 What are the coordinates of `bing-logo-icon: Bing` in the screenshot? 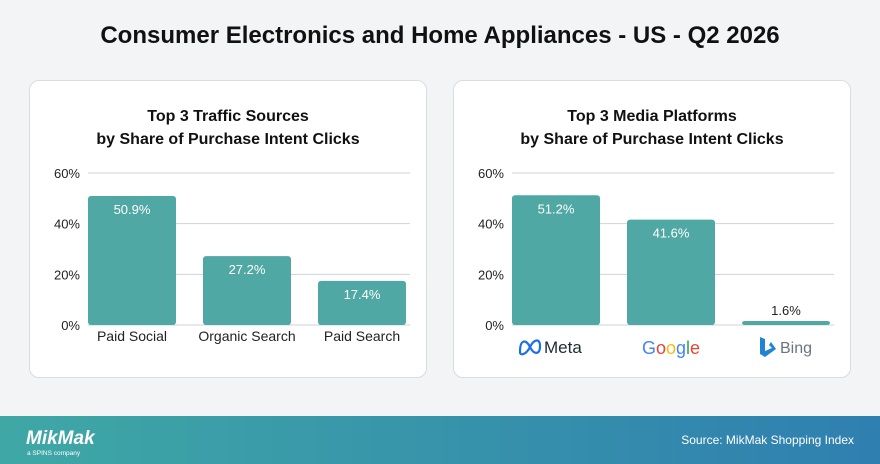 It's located at (786, 347).